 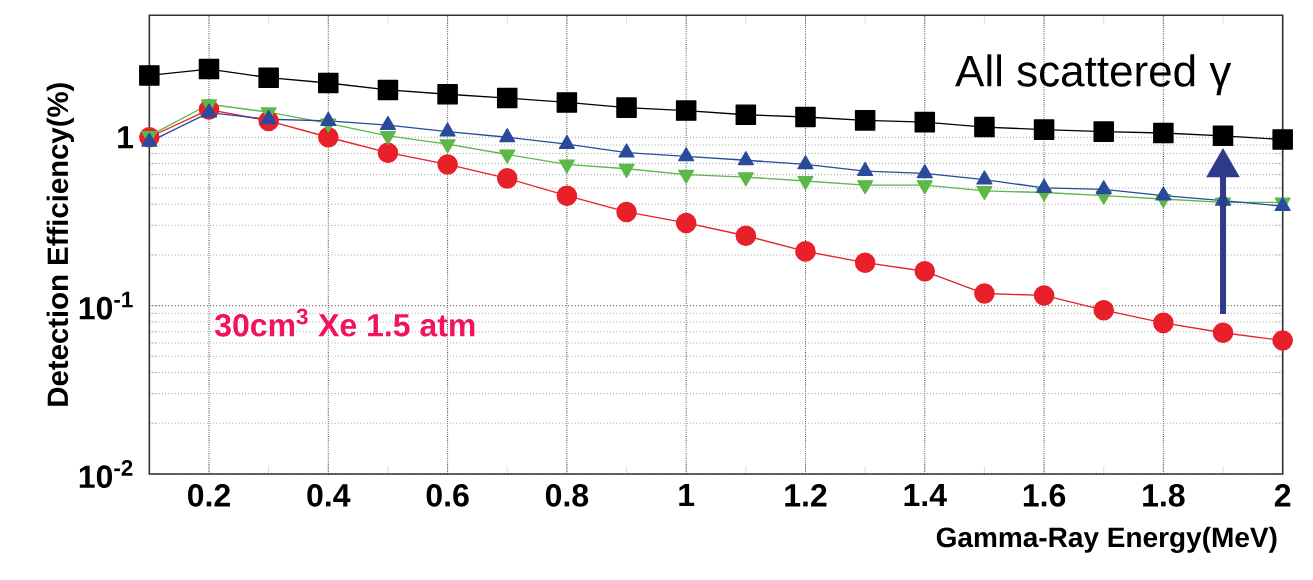 What do you see at coordinates (106, 305) in the screenshot?
I see `y-tick-label: 10$^{-1}$` at bounding box center [106, 305].